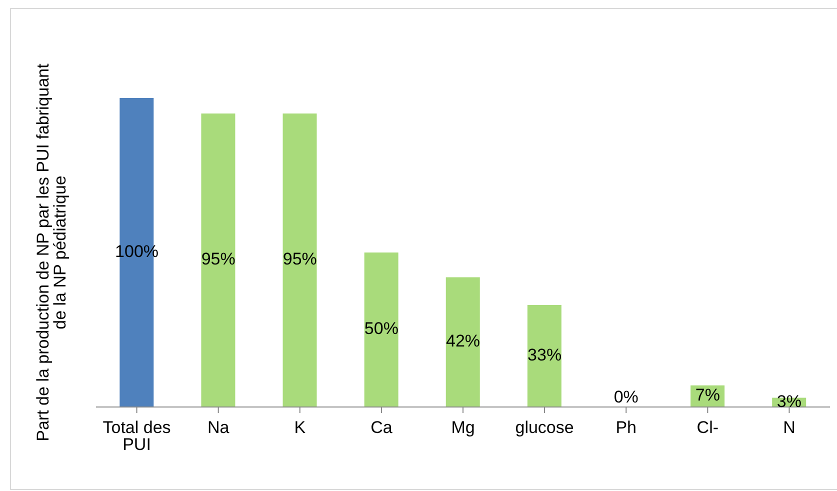  I want to click on x-tick-label: Ph, so click(626, 428).